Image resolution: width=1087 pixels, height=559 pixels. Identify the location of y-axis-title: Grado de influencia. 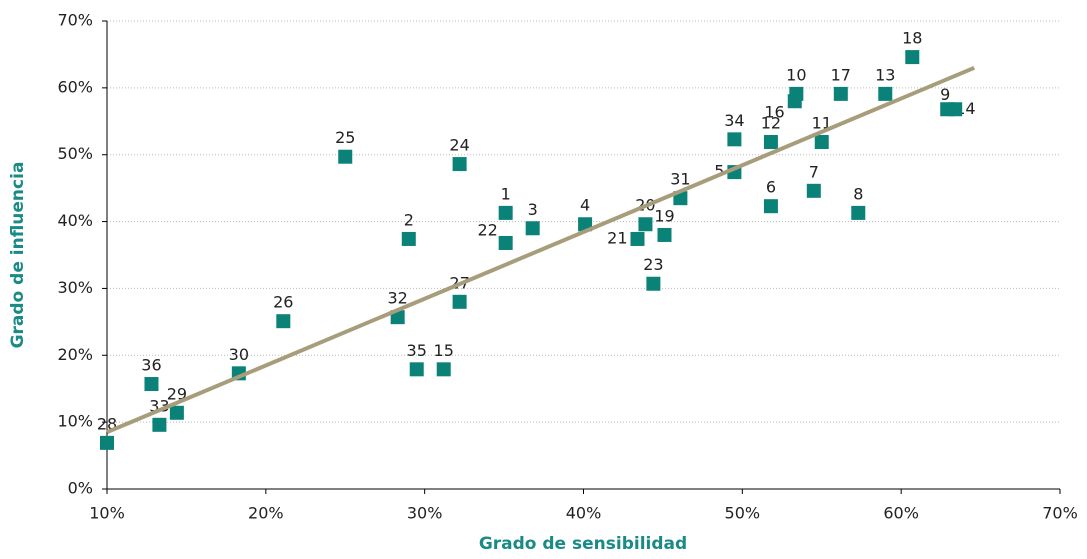
(18, 255).